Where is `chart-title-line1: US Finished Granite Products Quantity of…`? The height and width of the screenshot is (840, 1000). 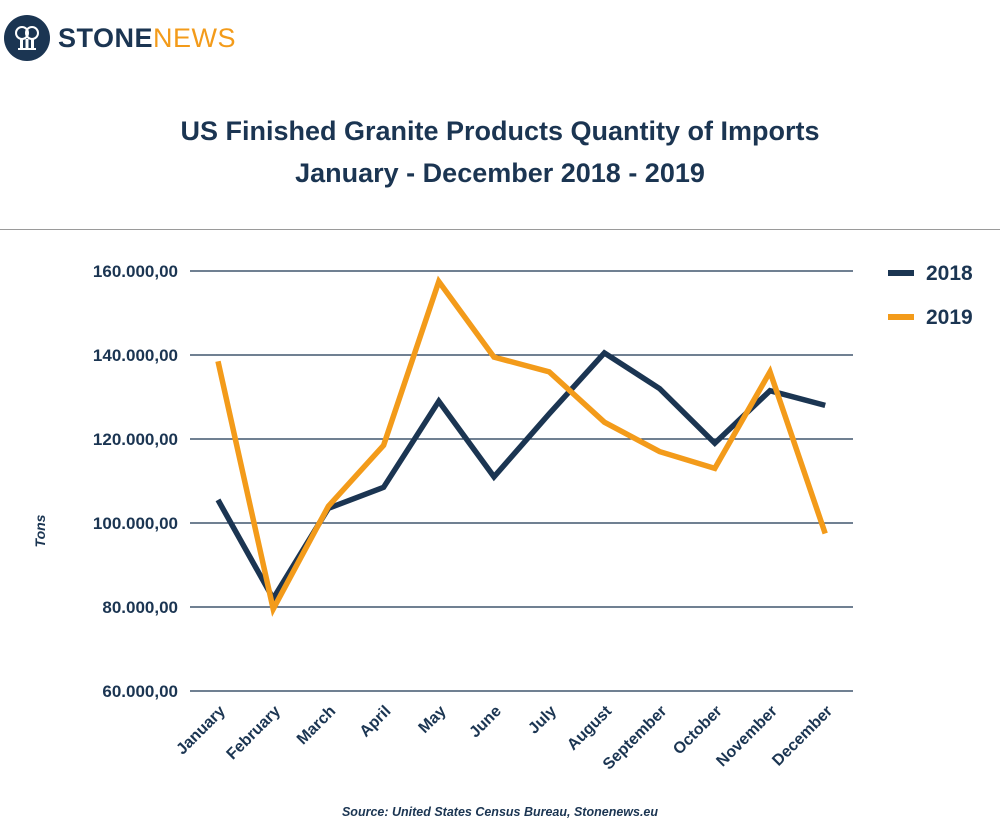
chart-title-line1: US Finished Granite Products Quantity of… is located at coordinates (500, 131).